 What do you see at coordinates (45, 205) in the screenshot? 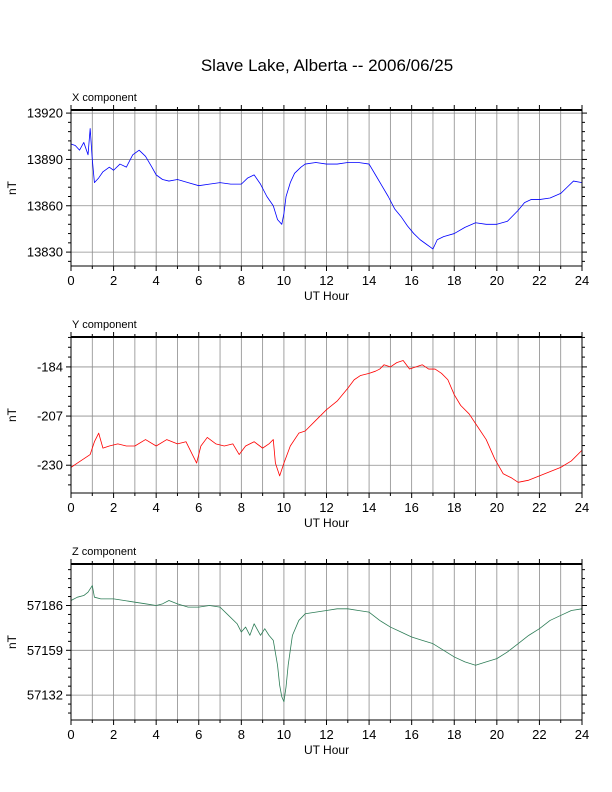
I see `y-tick-label: 13860` at bounding box center [45, 205].